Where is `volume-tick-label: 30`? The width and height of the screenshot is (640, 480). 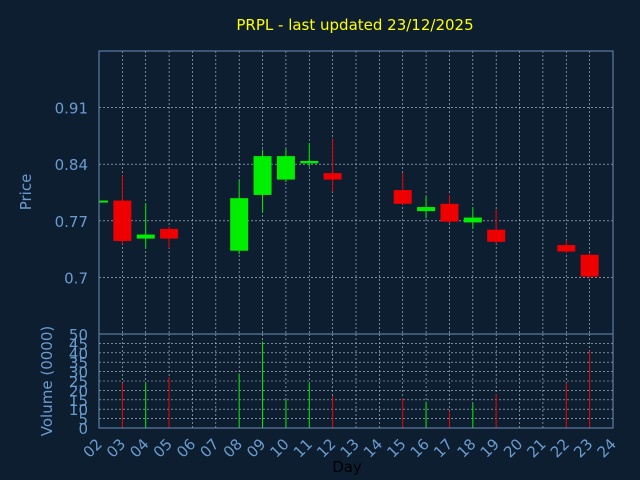
volume-tick-label: 30 is located at coordinates (78, 373).